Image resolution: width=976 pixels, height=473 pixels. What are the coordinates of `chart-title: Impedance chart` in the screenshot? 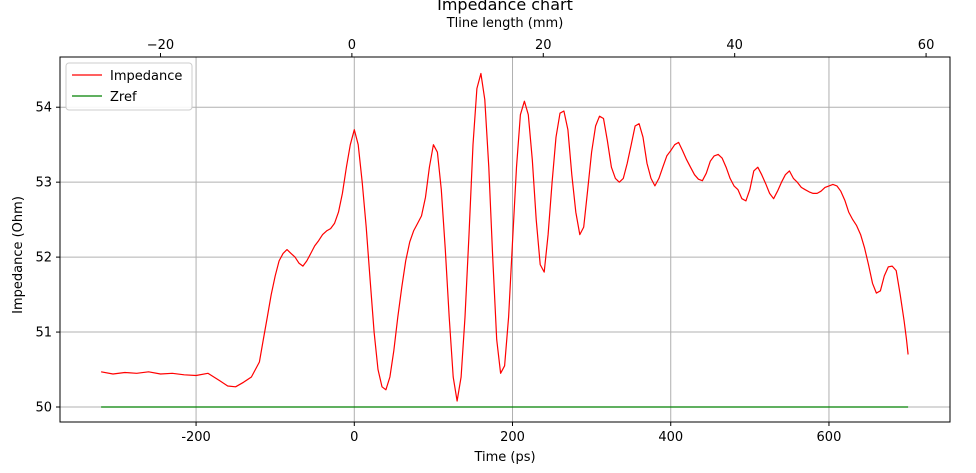 It's located at (505, 7).